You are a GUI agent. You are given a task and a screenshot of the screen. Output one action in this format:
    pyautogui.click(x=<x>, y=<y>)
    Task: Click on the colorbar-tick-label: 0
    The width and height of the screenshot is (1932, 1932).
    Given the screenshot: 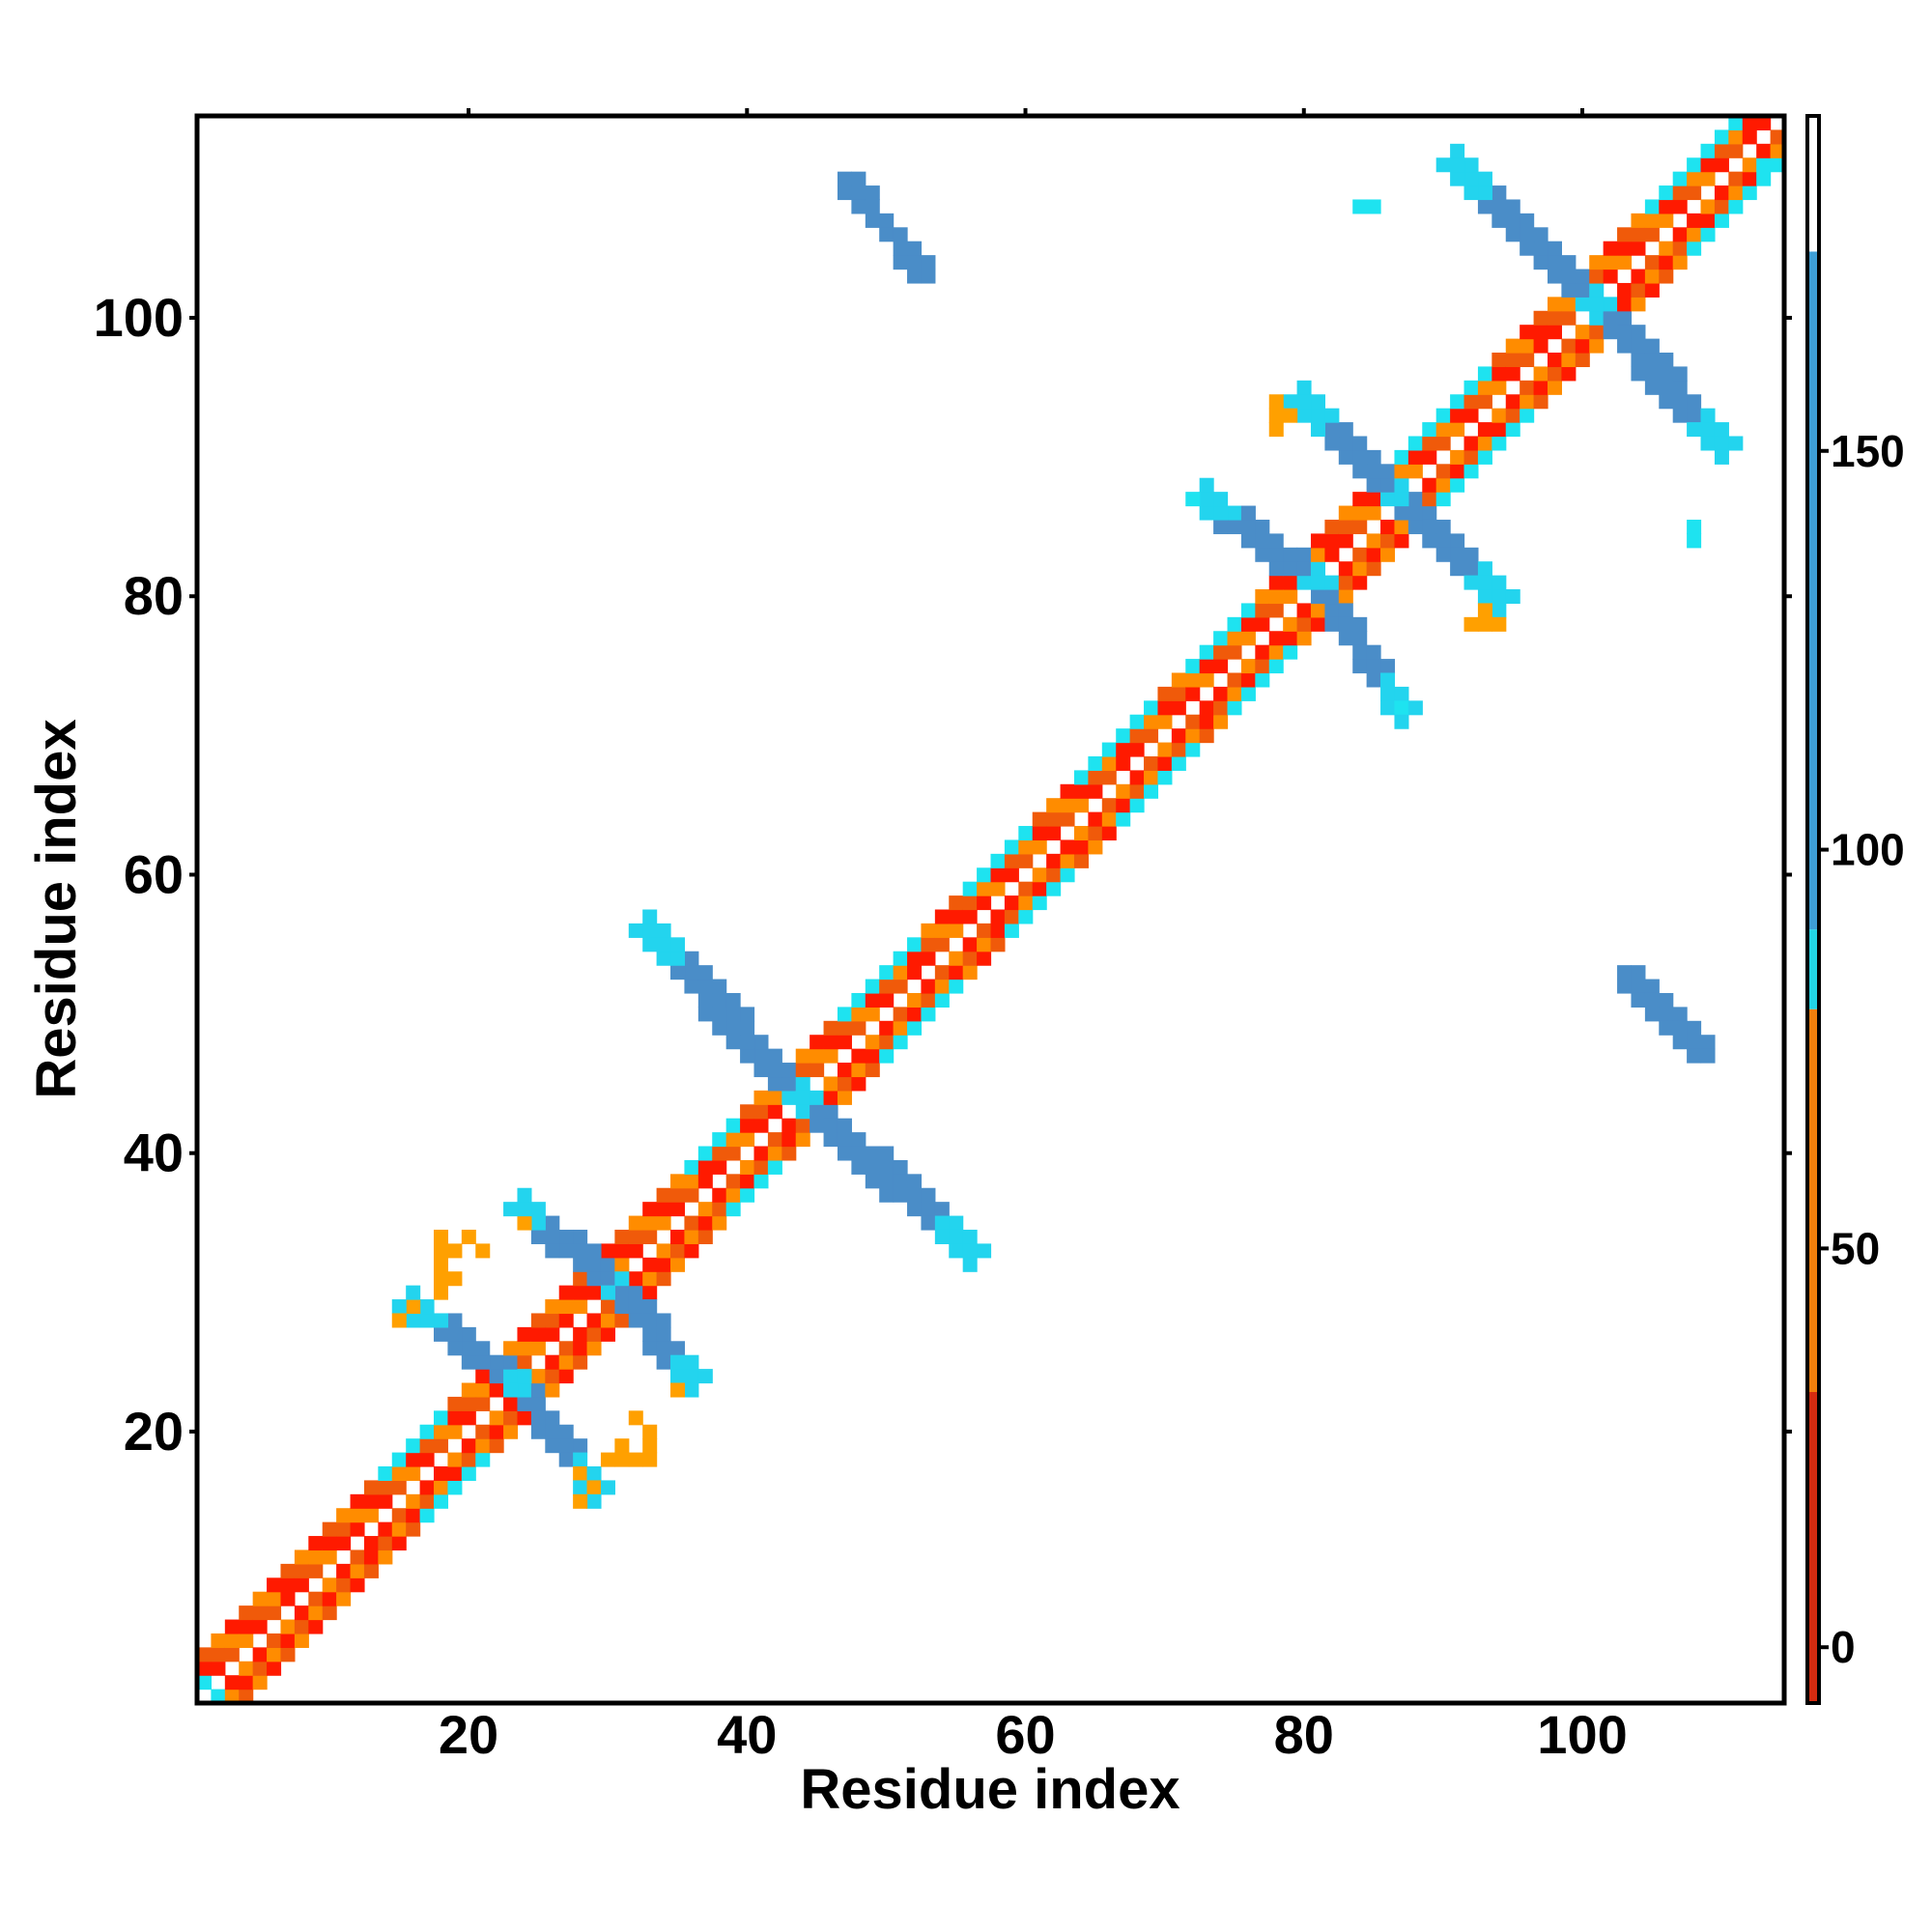 What is the action you would take?
    pyautogui.click(x=1843, y=1647)
    